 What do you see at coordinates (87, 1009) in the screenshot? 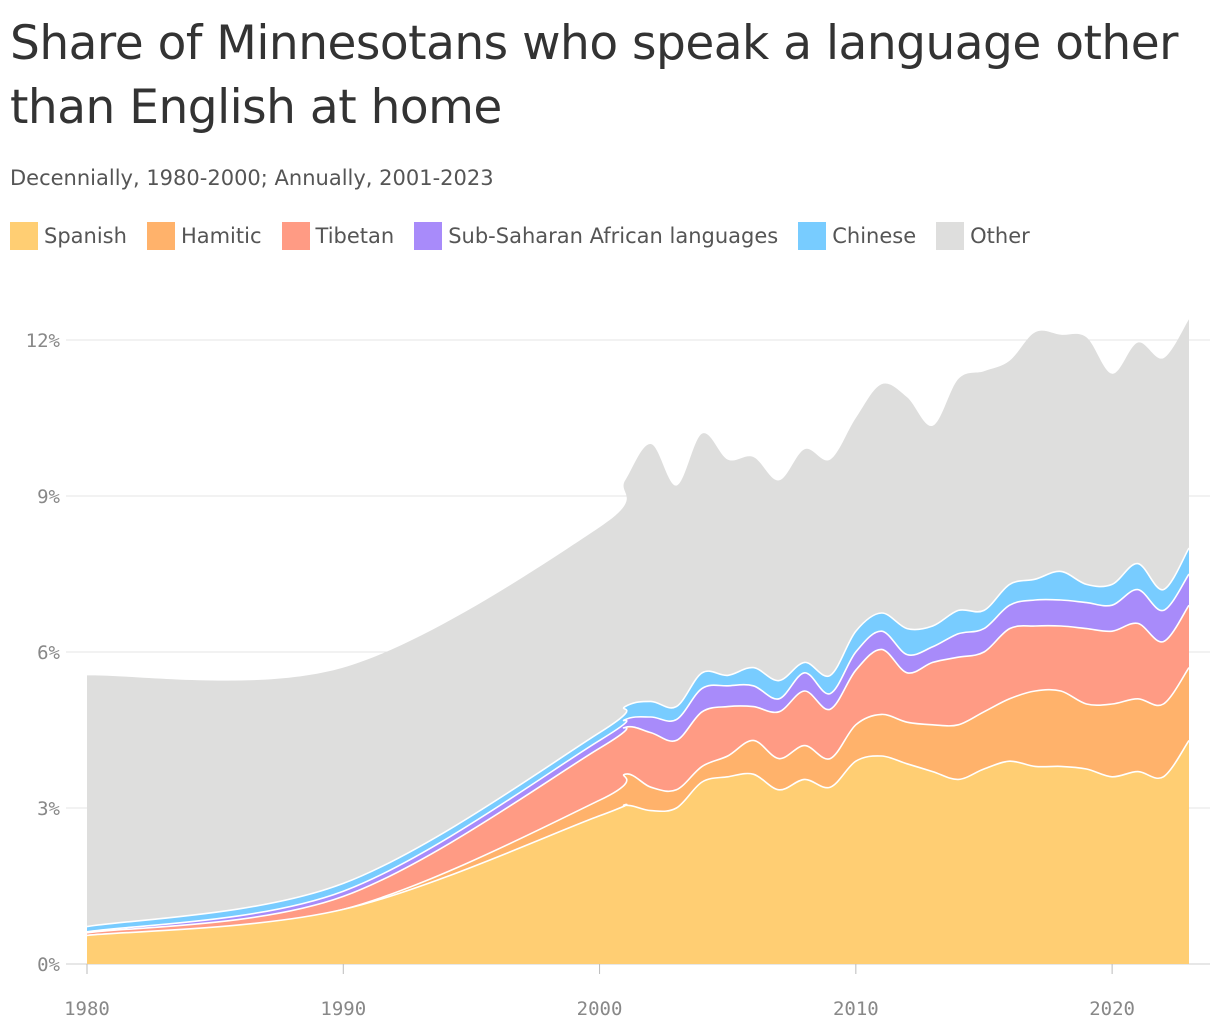
I see `x-tick-label: 1980` at bounding box center [87, 1009].